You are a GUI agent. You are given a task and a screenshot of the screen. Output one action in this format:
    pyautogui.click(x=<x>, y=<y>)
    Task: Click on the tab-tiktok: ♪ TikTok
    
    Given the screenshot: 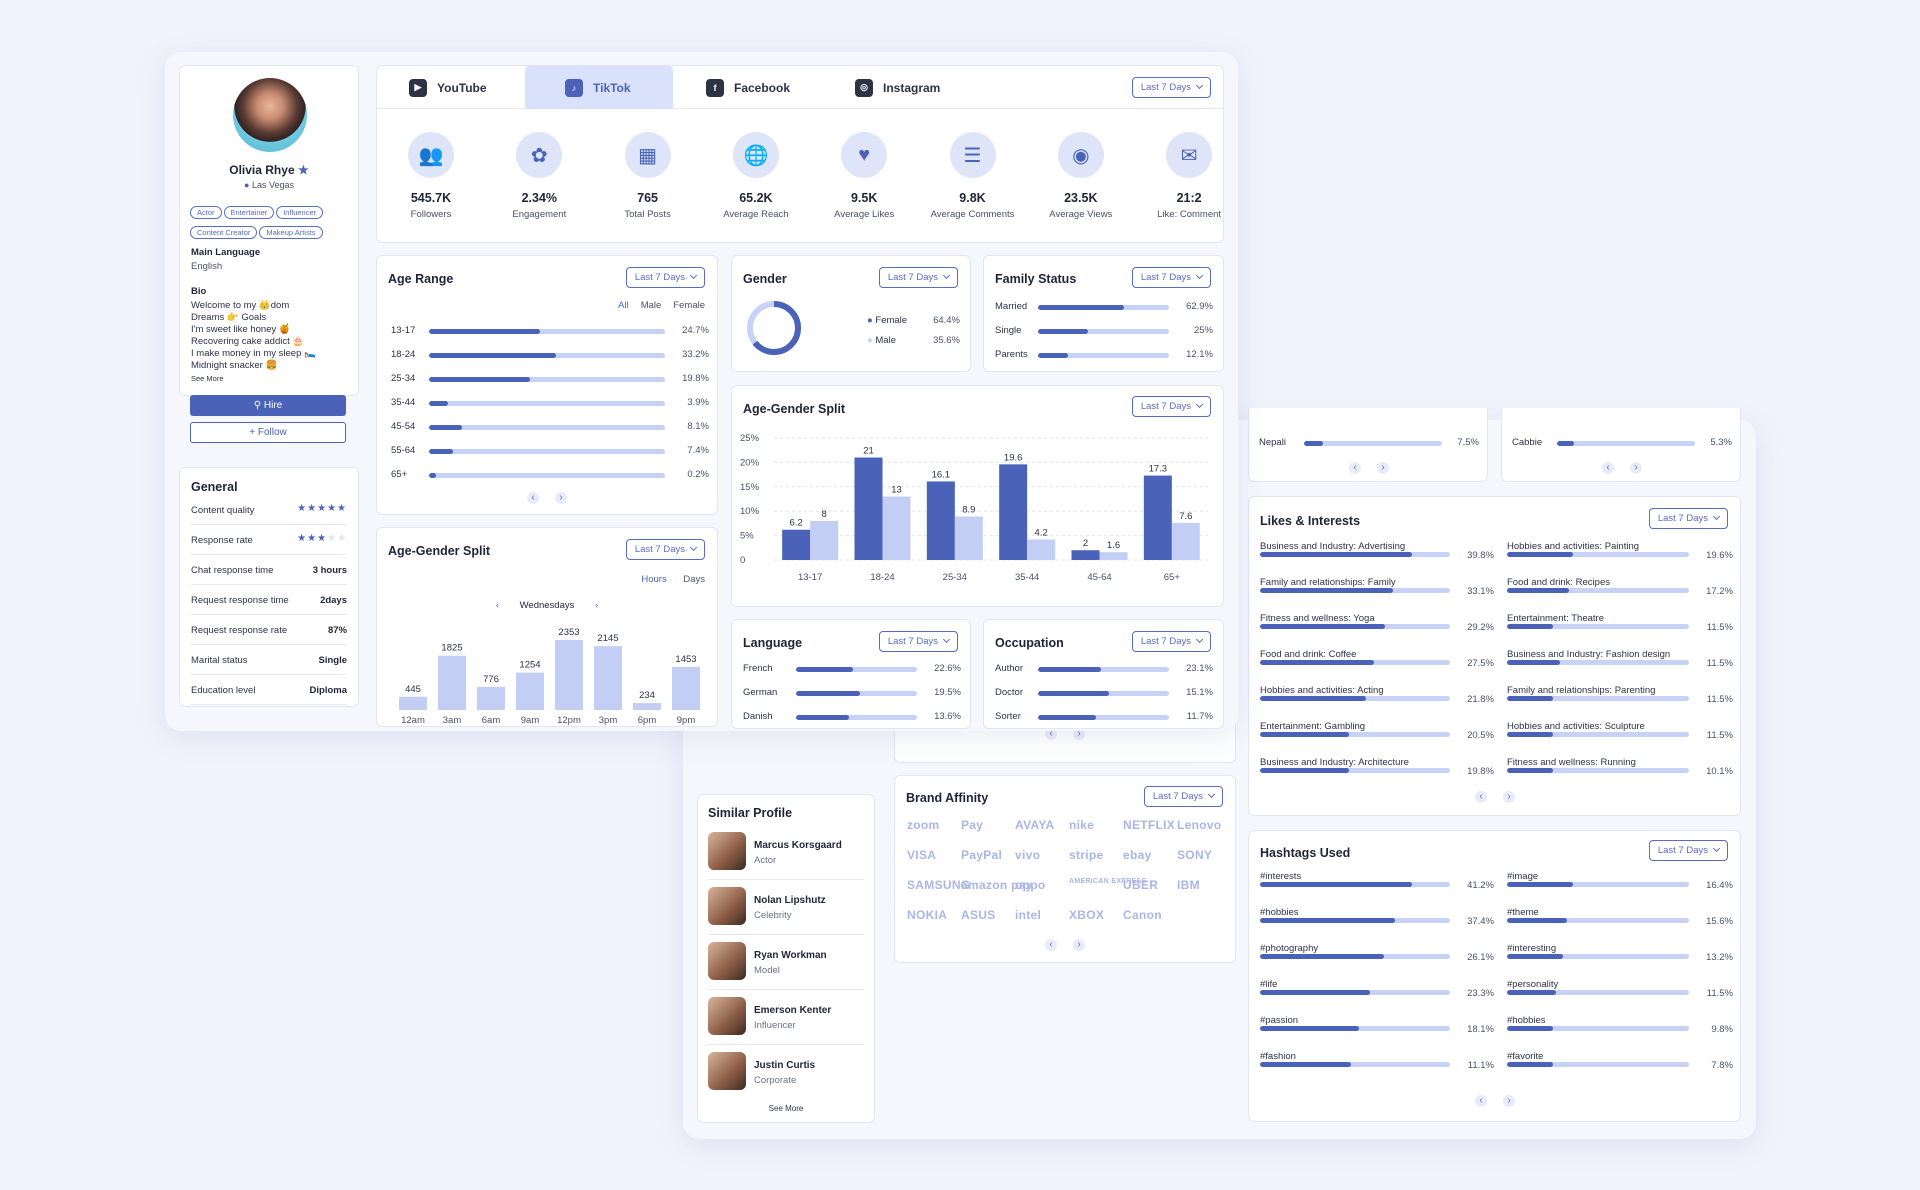 What is the action you would take?
    pyautogui.click(x=599, y=87)
    